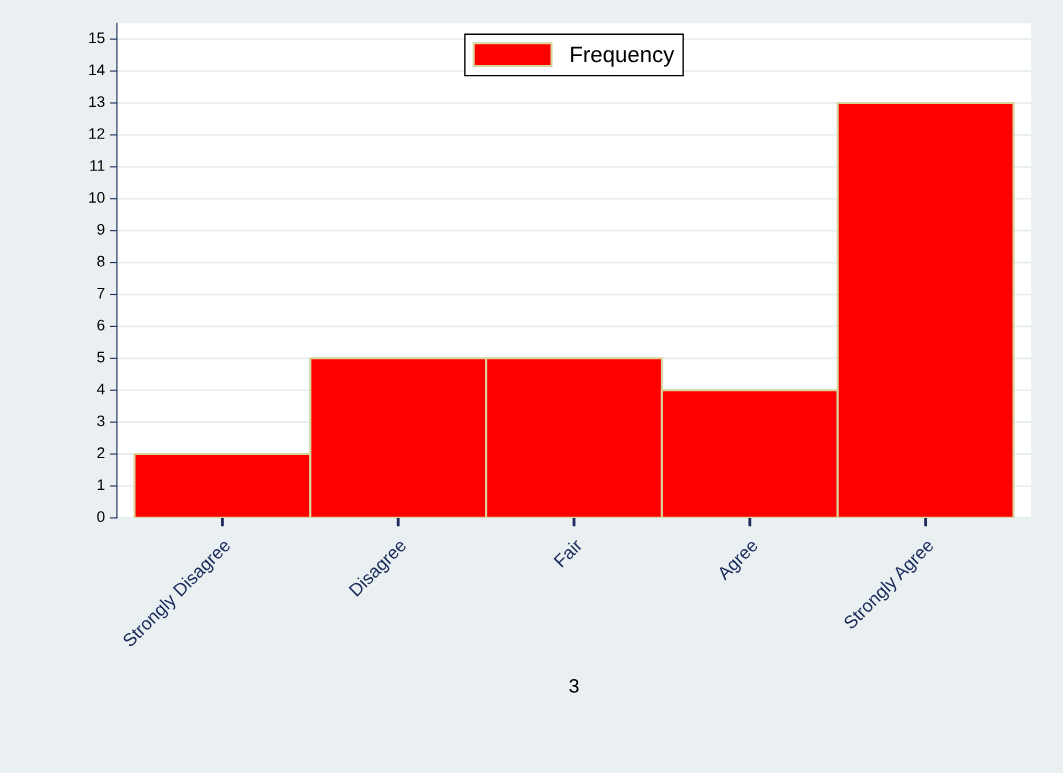  Describe the element at coordinates (101, 261) in the screenshot. I see `y-tick-label: 8` at that location.